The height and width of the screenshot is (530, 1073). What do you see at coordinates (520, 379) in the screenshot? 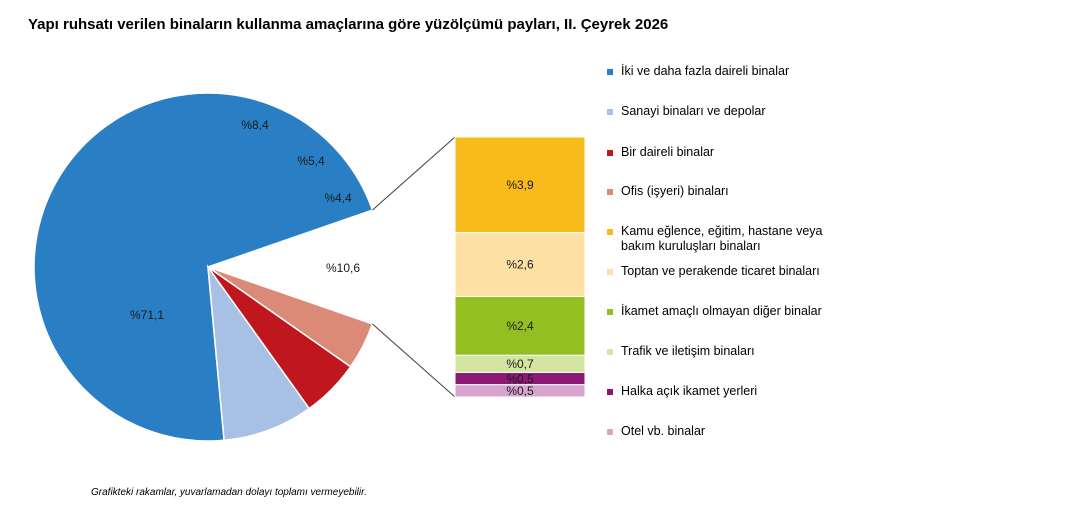
I see `bar-label-5: %0,5` at bounding box center [520, 379].